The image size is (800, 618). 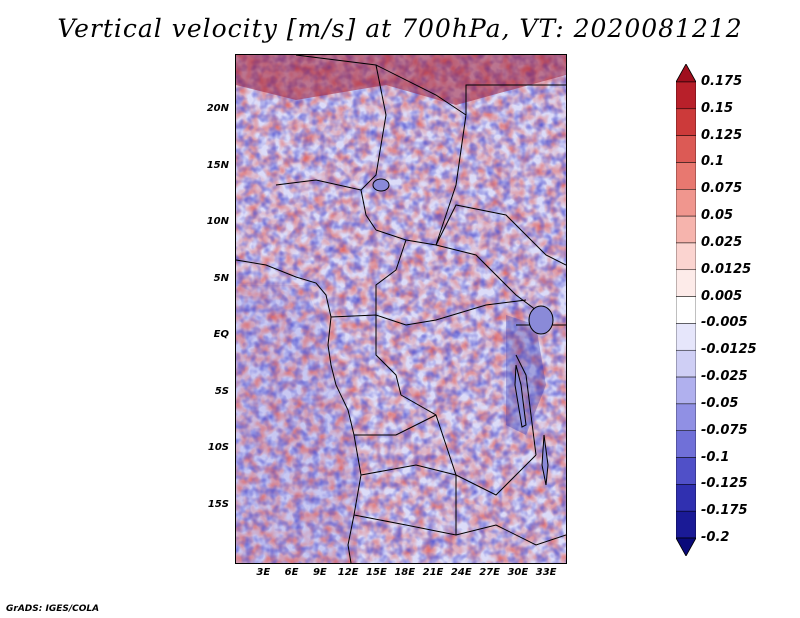 I want to click on lon-tick-label: 33E, so click(x=546, y=572).